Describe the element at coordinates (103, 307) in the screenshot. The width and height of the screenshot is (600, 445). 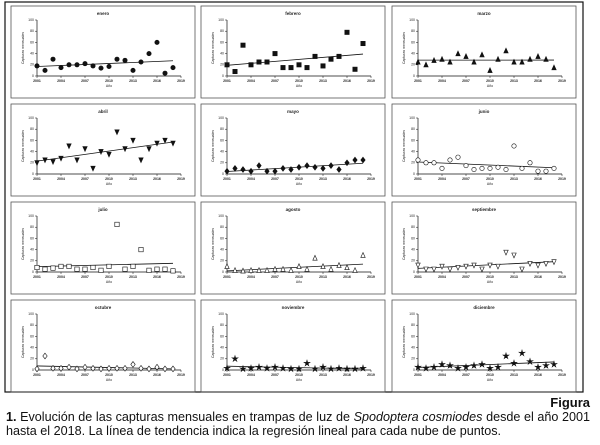
I see `panel-title: octubre` at that location.